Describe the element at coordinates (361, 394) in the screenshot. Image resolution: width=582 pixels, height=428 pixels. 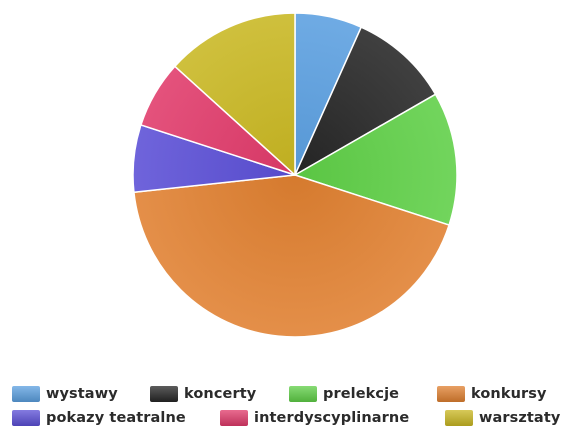
I see `legend-label-prelekcje: prelekcje` at that location.